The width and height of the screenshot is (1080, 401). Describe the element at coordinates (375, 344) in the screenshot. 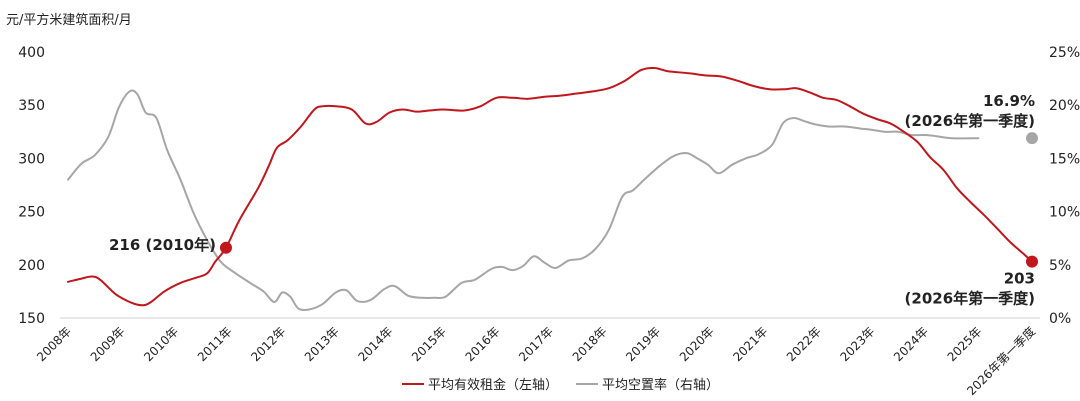

I see `x-tick-label: 2014年` at that location.